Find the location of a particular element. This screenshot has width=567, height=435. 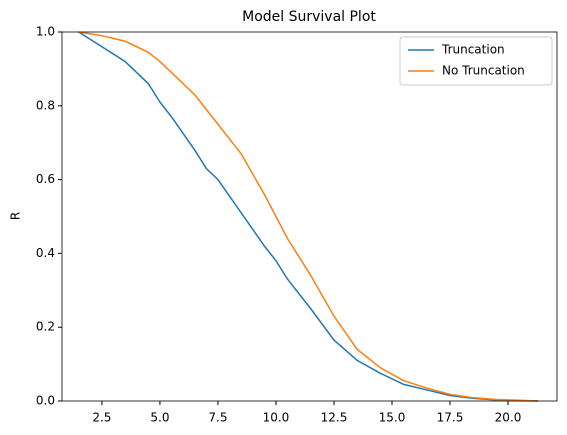

y-axis-label: R is located at coordinates (16, 216).